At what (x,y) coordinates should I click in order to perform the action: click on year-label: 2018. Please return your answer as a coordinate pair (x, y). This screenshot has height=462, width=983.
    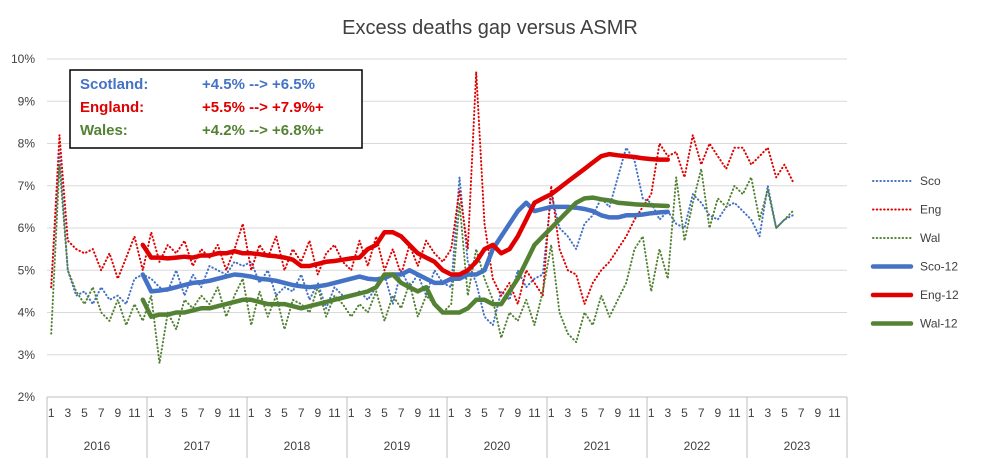
    Looking at the image, I should click on (297, 446).